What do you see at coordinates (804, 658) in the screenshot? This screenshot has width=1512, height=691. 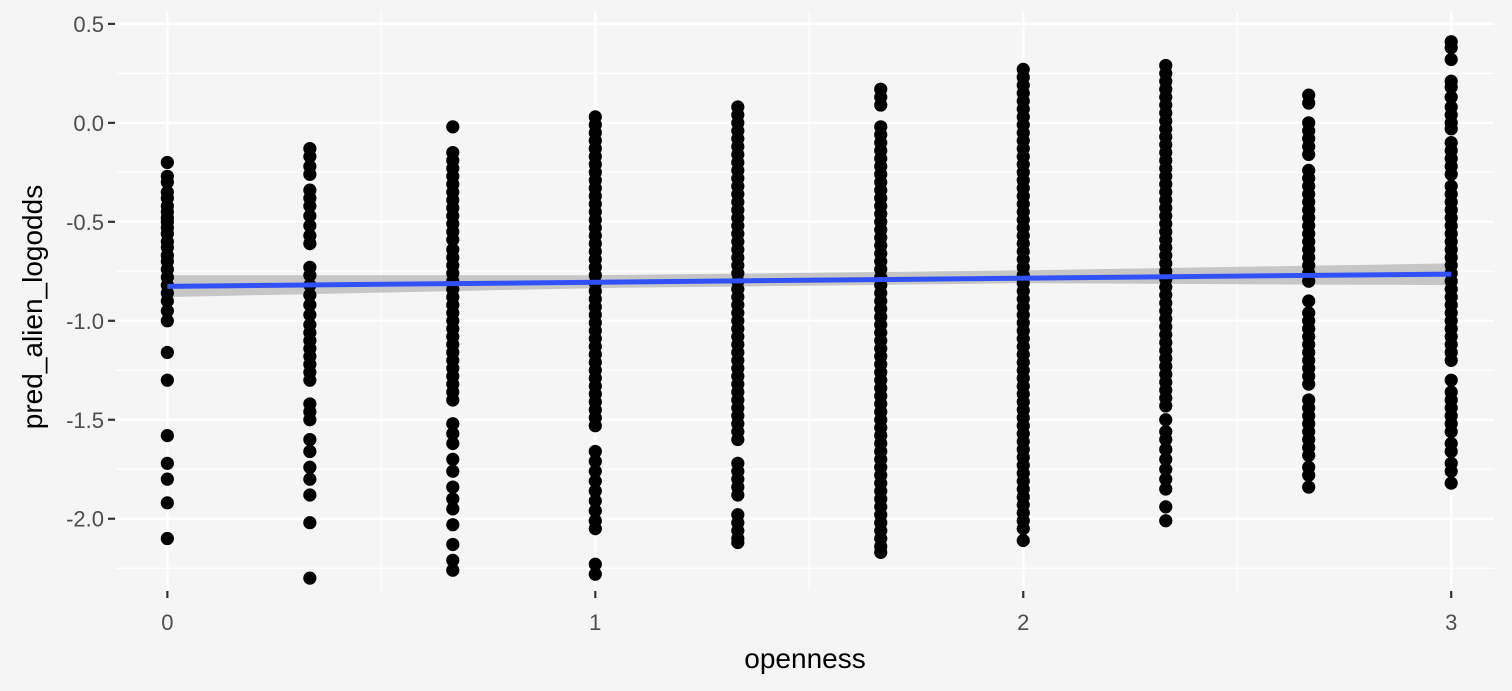 I see `x-axis-title: openness` at bounding box center [804, 658].